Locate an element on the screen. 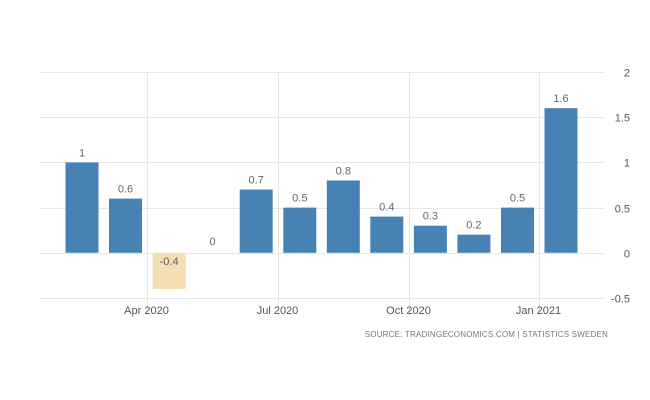  data-label: -0.4 is located at coordinates (169, 262).